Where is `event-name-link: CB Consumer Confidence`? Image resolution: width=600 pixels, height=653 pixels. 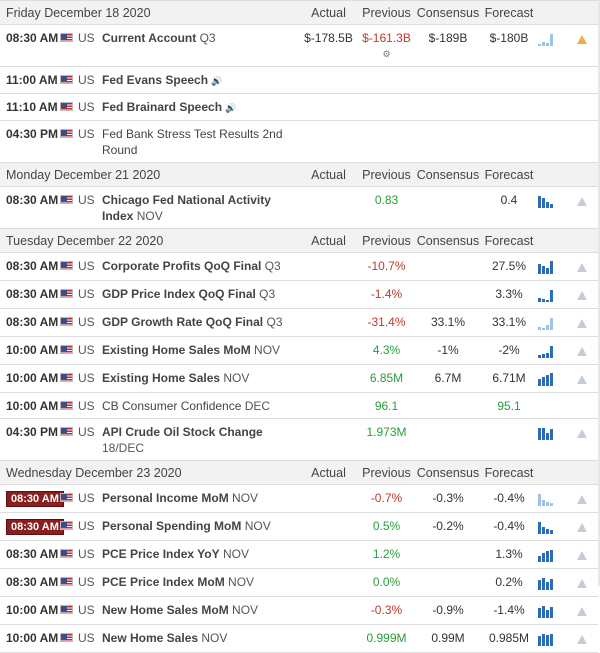 event-name-link: CB Consumer Confidence is located at coordinates (172, 406).